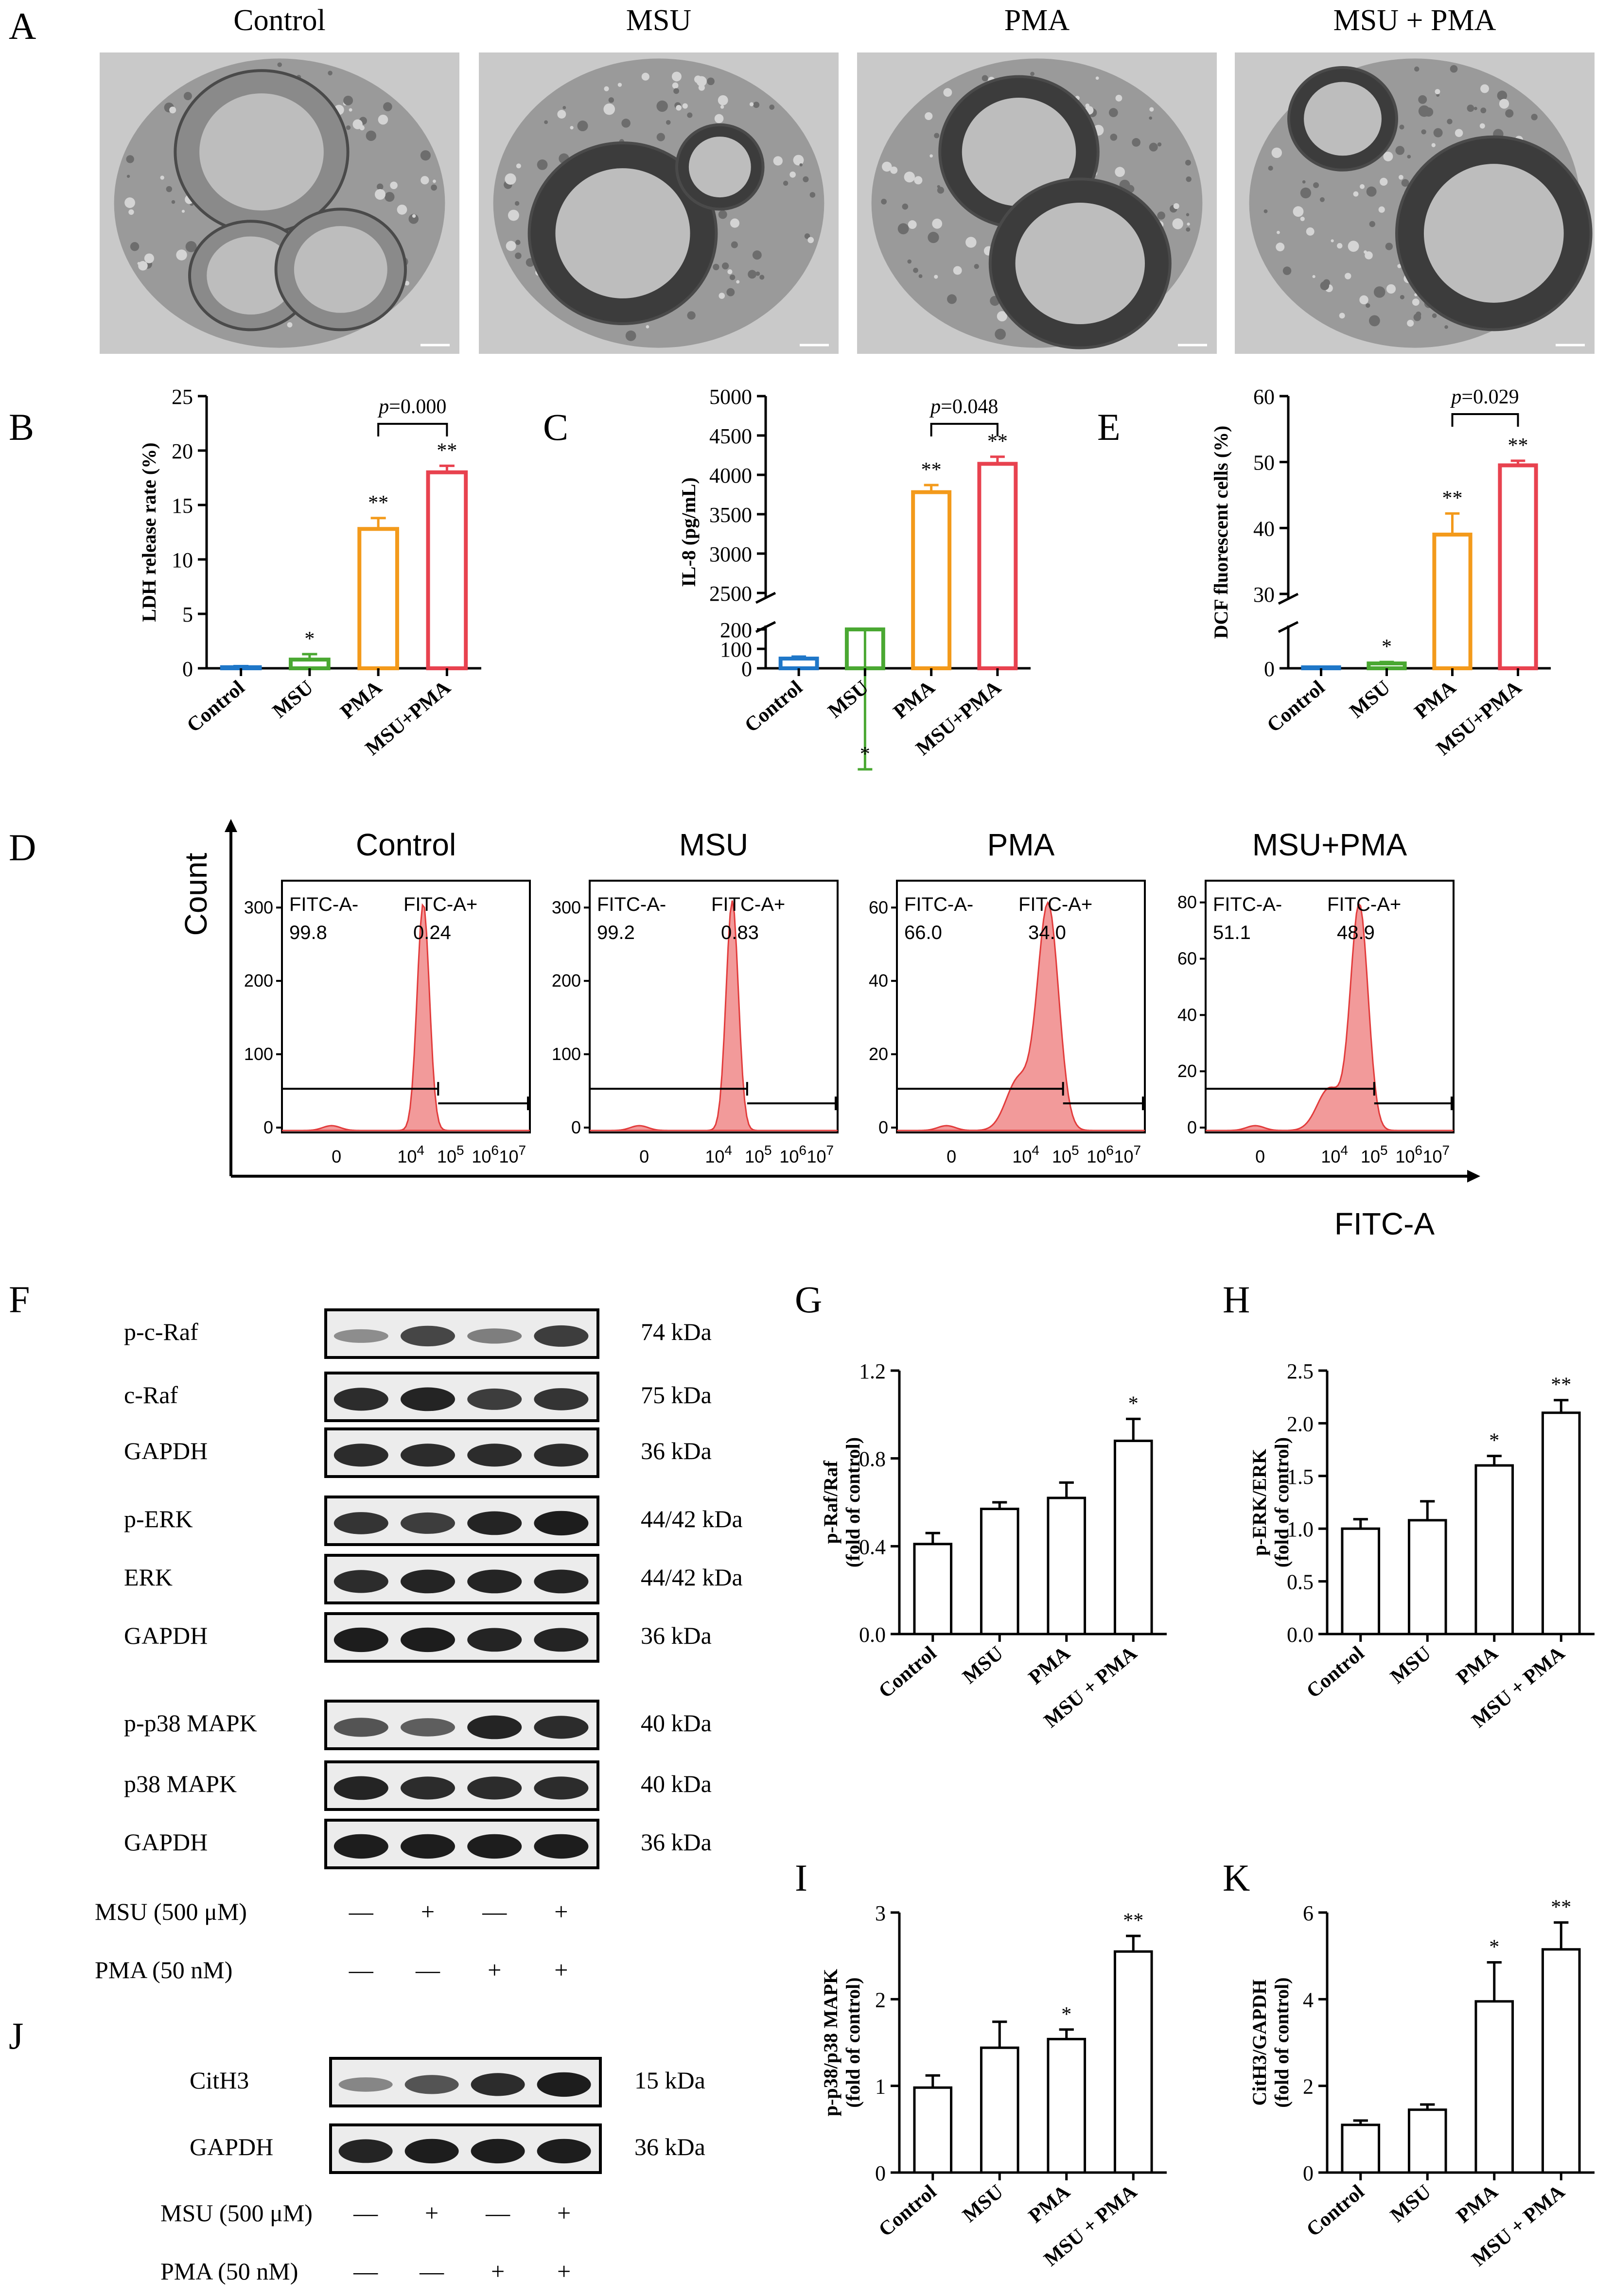 The width and height of the screenshot is (1613, 2296). What do you see at coordinates (1411, 2203) in the screenshot?
I see `x-tick-label: MSU` at bounding box center [1411, 2203].